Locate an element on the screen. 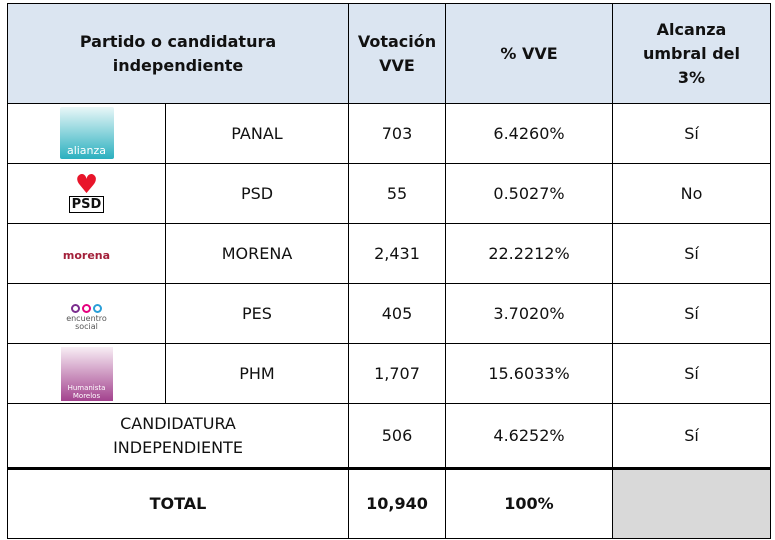 This screenshot has height=540, width=775. logo-dots is located at coordinates (86, 308).